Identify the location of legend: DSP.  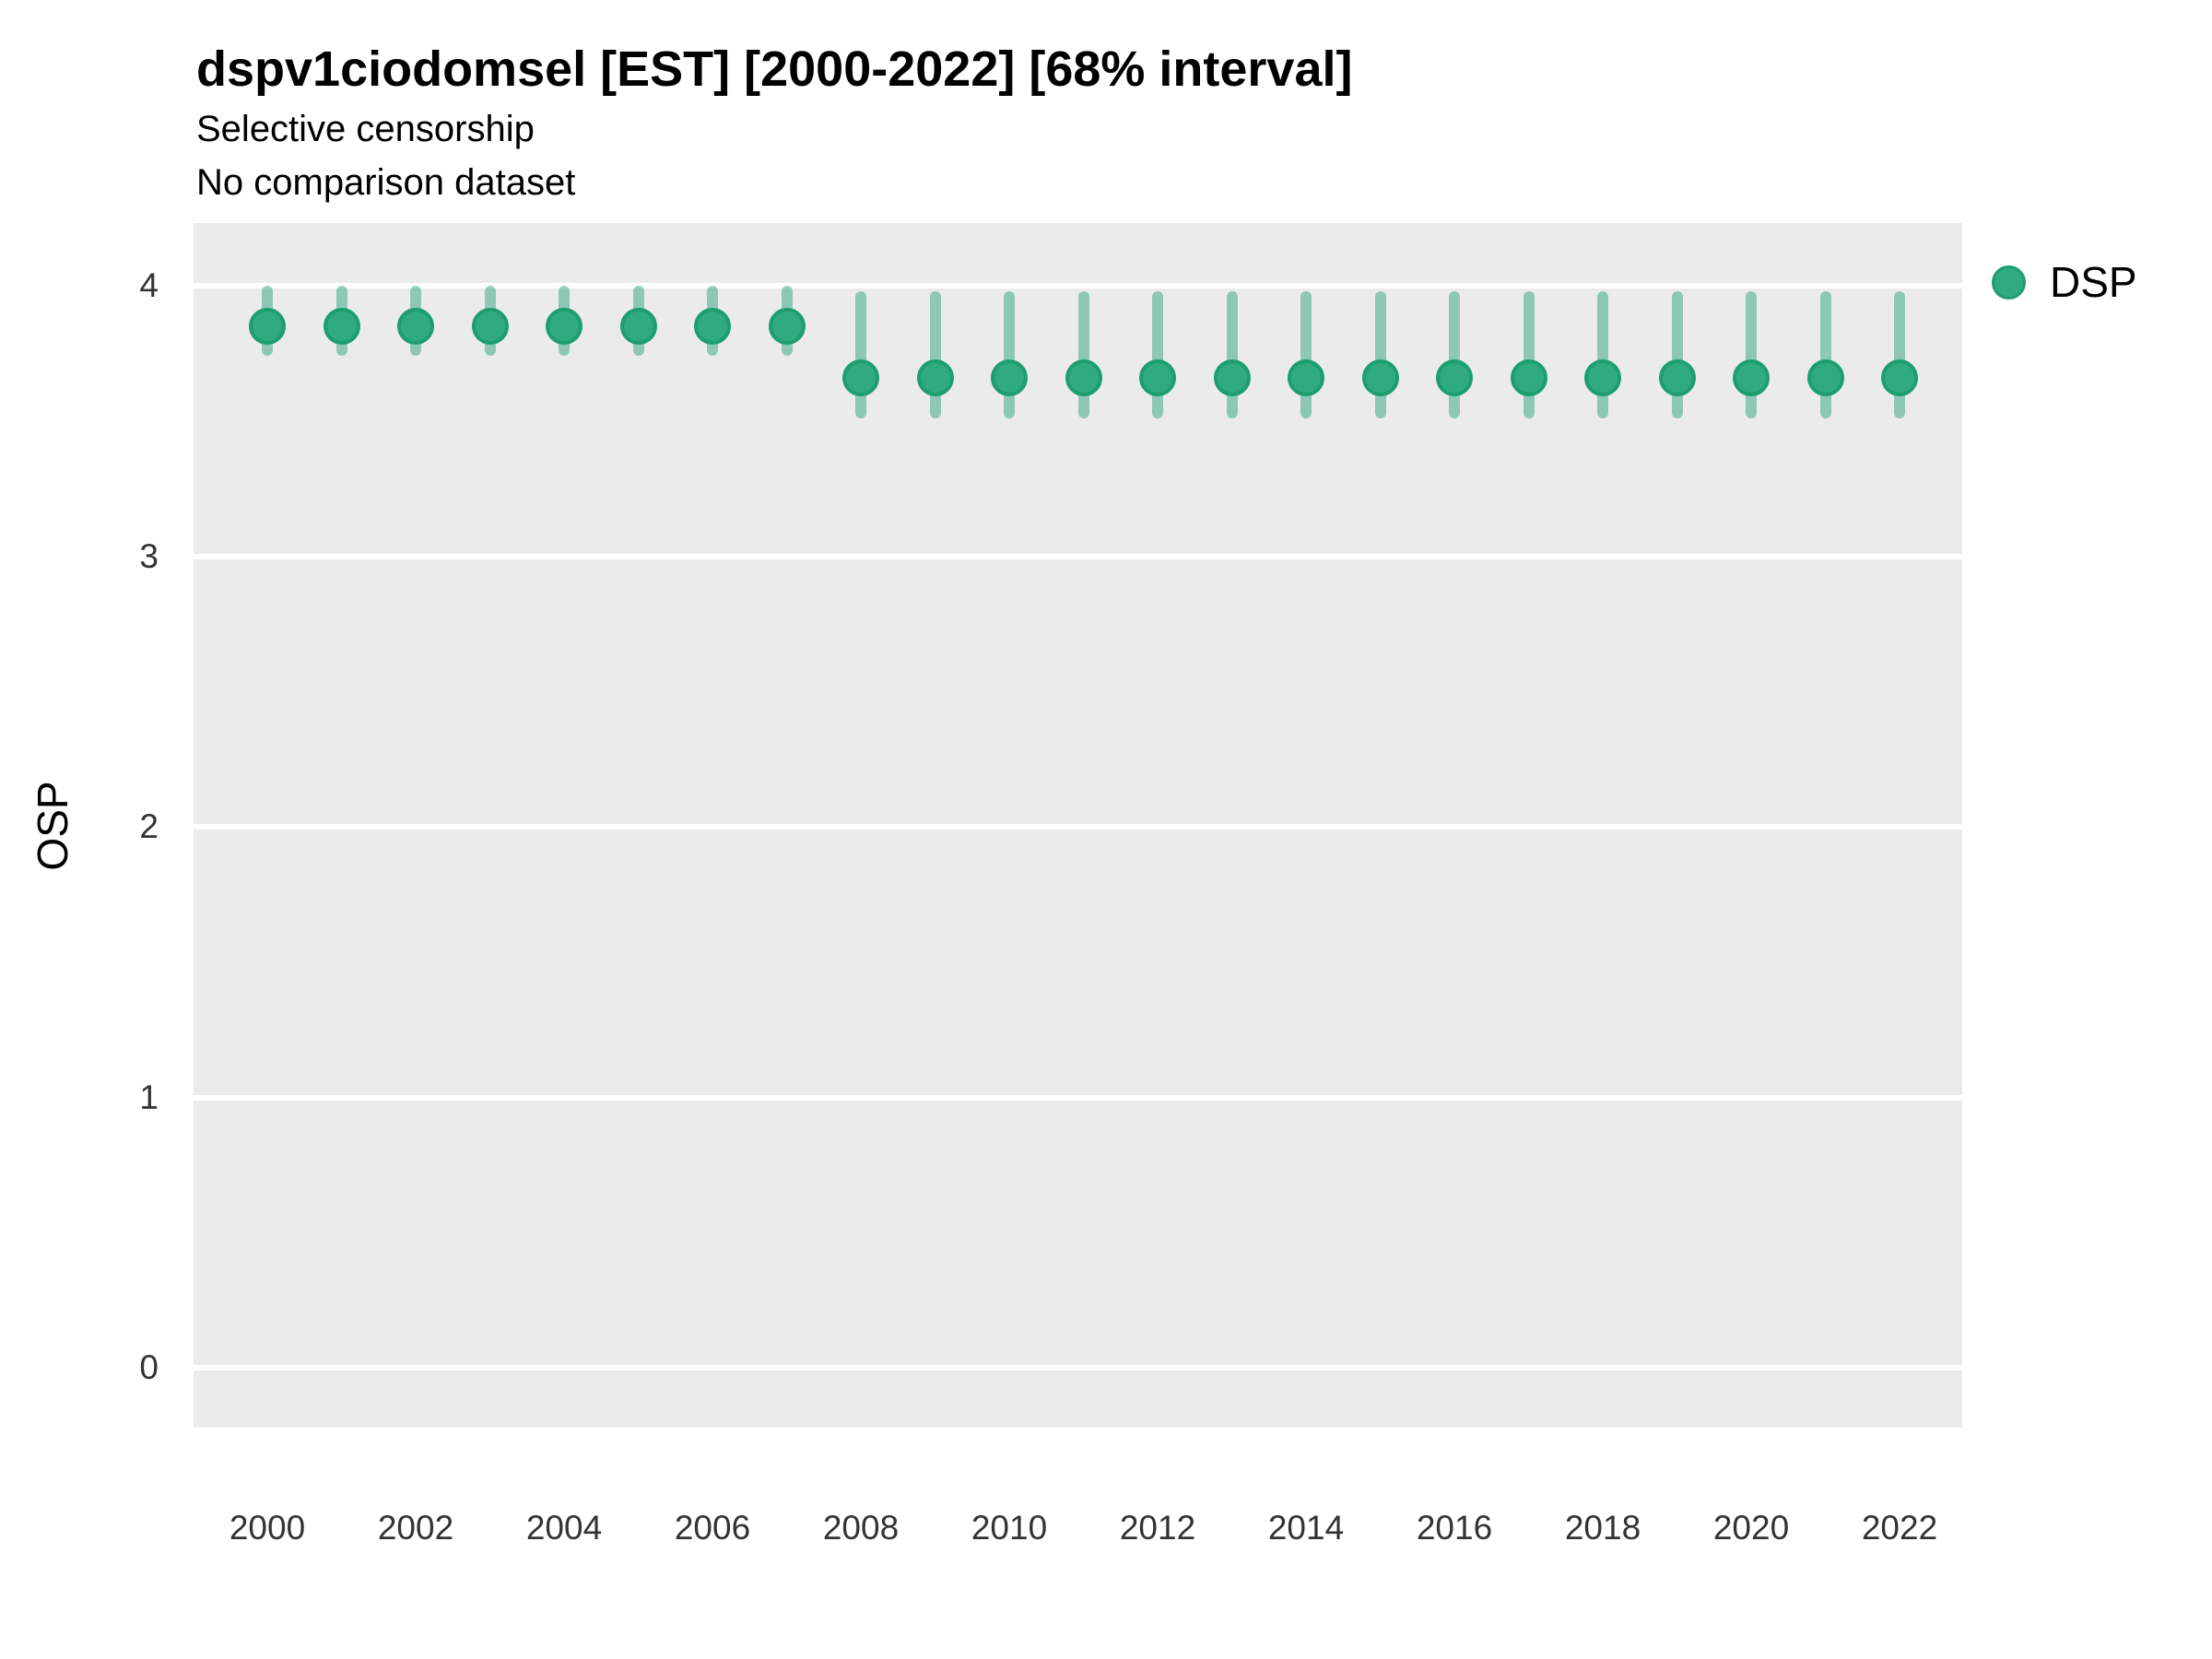
(2064, 282).